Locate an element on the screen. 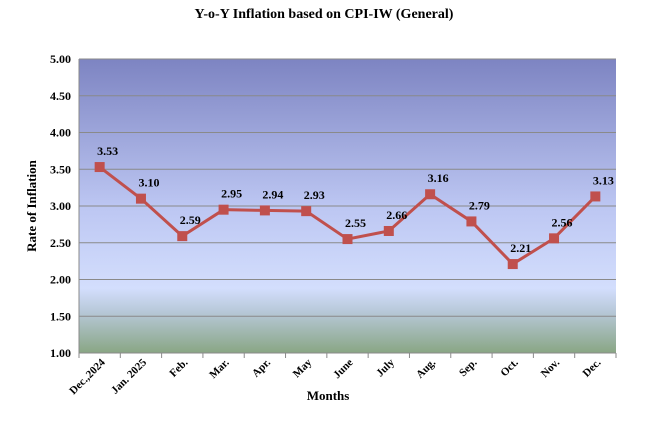 This screenshot has height=431, width=648. x-tick-label: Mar. is located at coordinates (219, 368).